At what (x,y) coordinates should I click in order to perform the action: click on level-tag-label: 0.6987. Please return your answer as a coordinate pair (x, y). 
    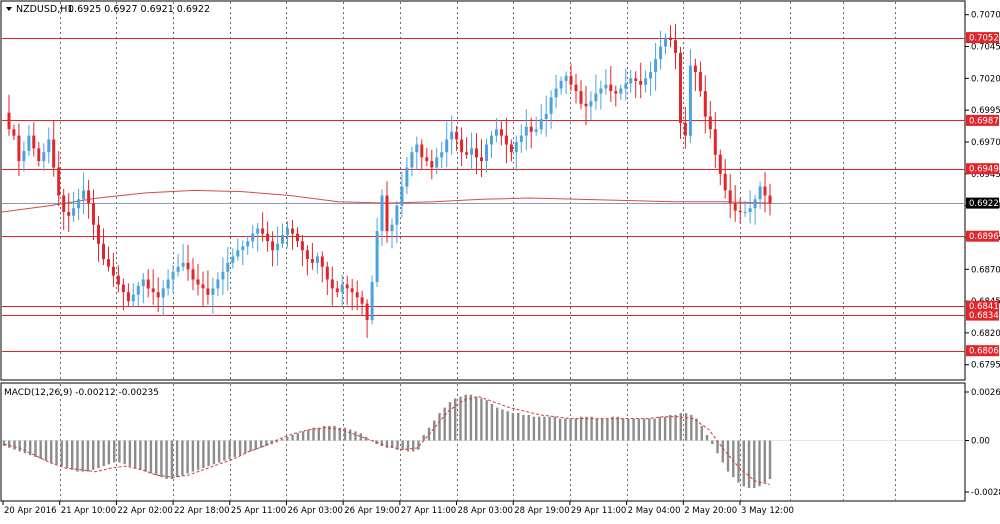
    Looking at the image, I should click on (984, 121).